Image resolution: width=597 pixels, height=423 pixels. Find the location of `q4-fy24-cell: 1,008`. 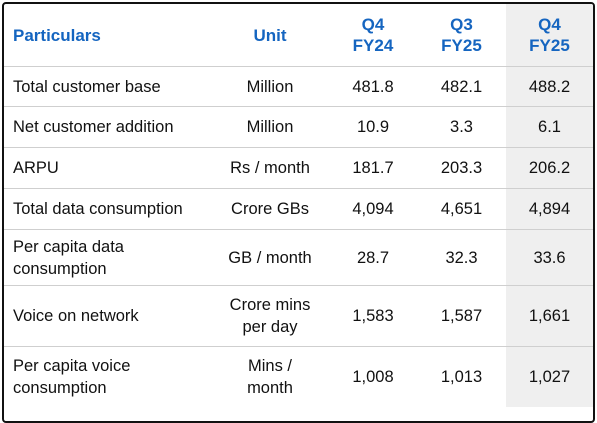

q4-fy24-cell: 1,008 is located at coordinates (373, 376).